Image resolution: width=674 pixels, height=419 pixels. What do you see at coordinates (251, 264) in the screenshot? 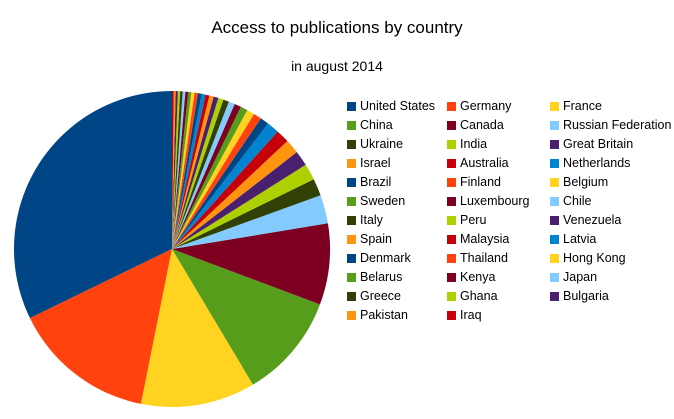
I see `pie-slice-canada` at bounding box center [251, 264].